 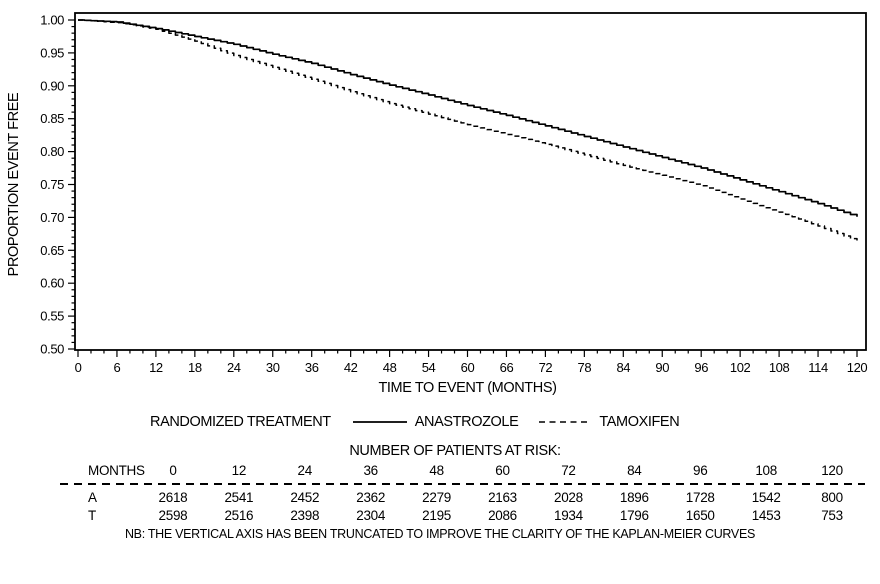 What do you see at coordinates (568, 497) in the screenshot?
I see `risk-count: 2028` at bounding box center [568, 497].